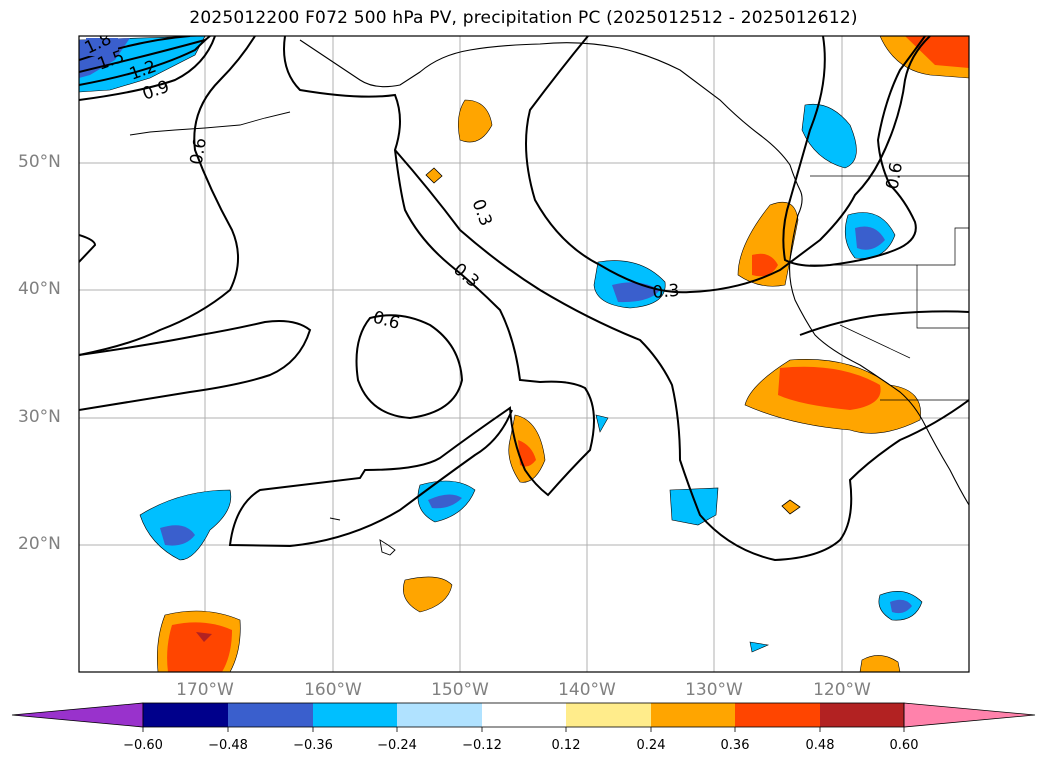 Image resolution: width=1047 pixels, height=765 pixels. What do you see at coordinates (167, 196) in the screenshot?
I see `contour-0-6-west` at bounding box center [167, 196].